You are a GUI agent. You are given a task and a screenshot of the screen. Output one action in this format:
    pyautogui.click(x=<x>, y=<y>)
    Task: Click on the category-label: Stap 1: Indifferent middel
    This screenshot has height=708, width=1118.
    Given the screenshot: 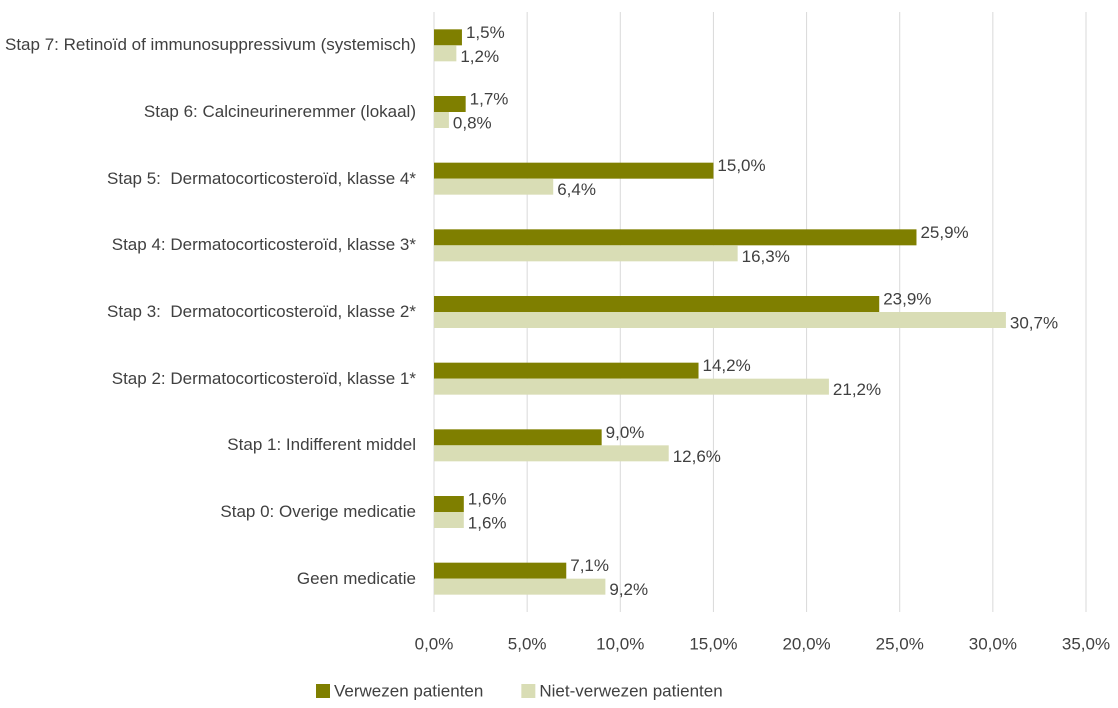 What is the action you would take?
    pyautogui.click(x=321, y=445)
    